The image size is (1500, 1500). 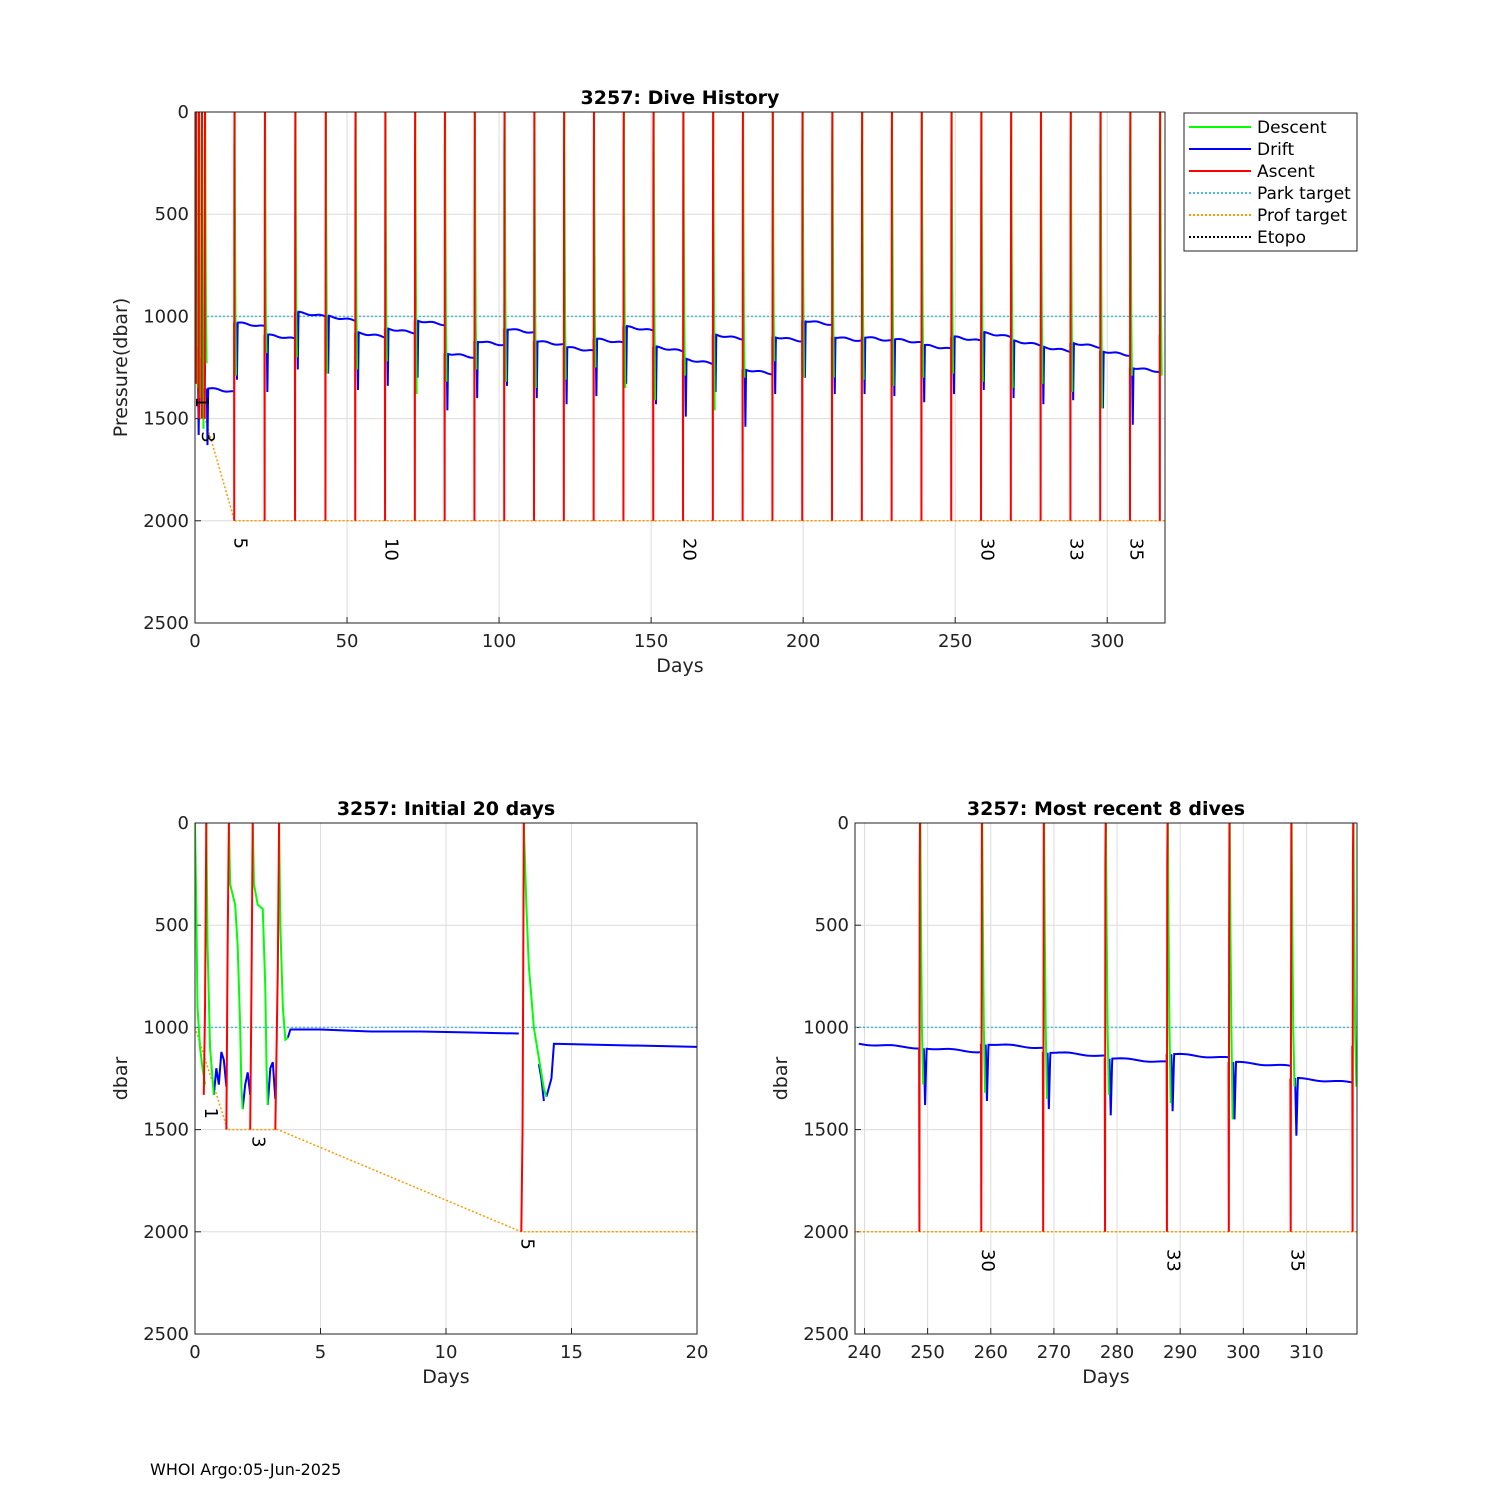 What do you see at coordinates (1304, 194) in the screenshot?
I see `legend-label: Park target` at bounding box center [1304, 194].